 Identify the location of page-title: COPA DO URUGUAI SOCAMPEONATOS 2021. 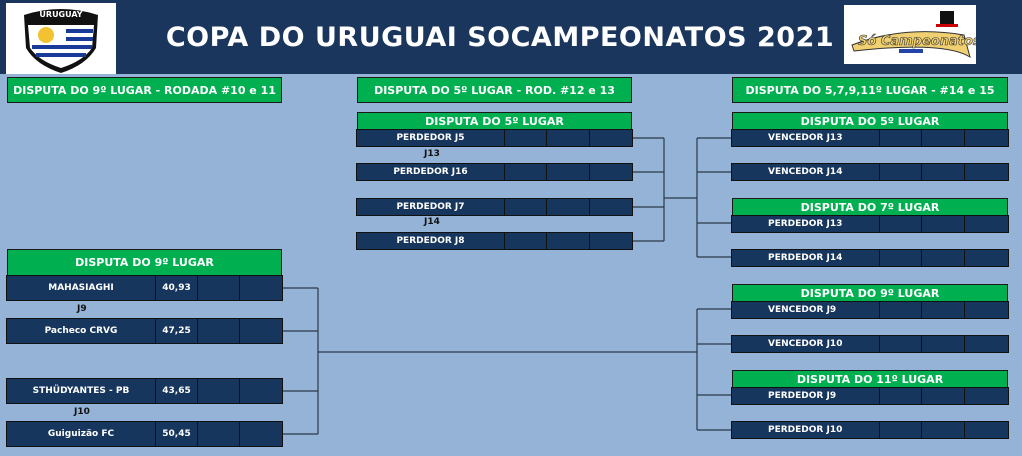
(500, 37).